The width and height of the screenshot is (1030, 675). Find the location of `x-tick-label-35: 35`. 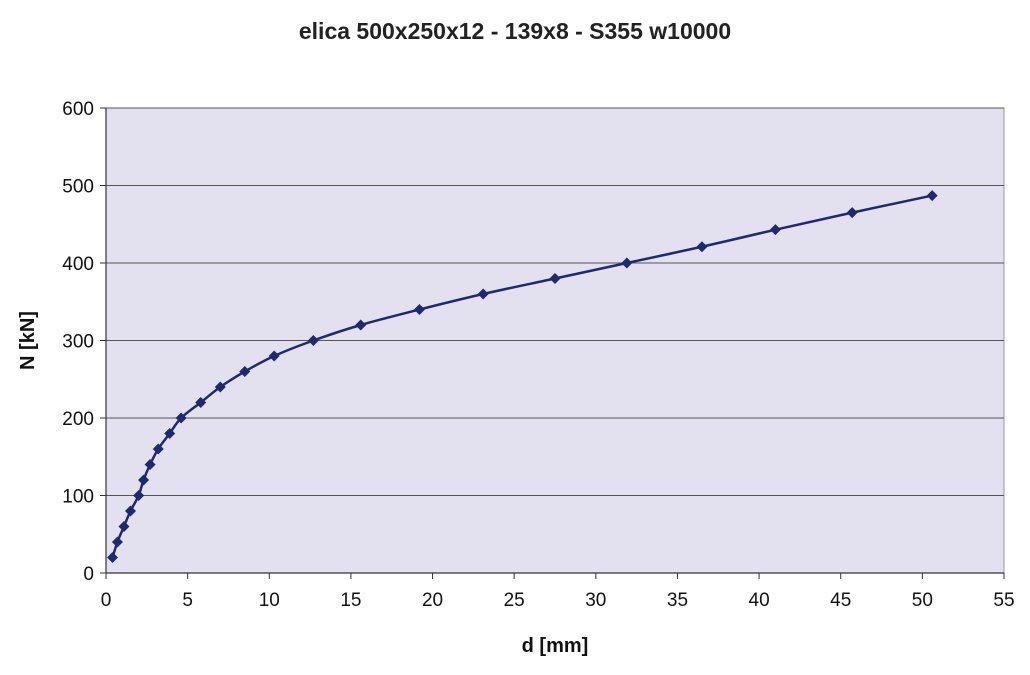

x-tick-label-35: 35 is located at coordinates (677, 600).